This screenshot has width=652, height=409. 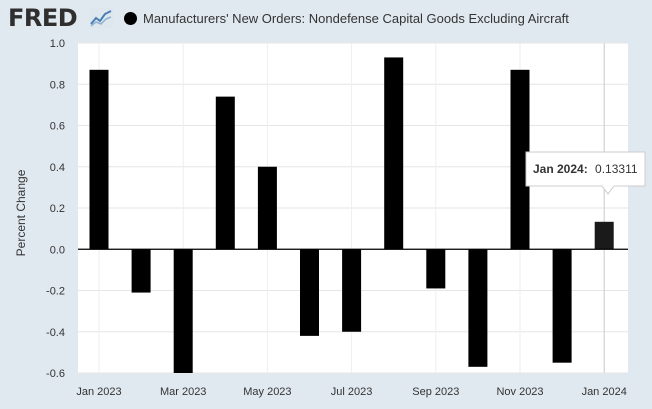 I want to click on y-tick-label: 0.4, so click(x=57, y=168).